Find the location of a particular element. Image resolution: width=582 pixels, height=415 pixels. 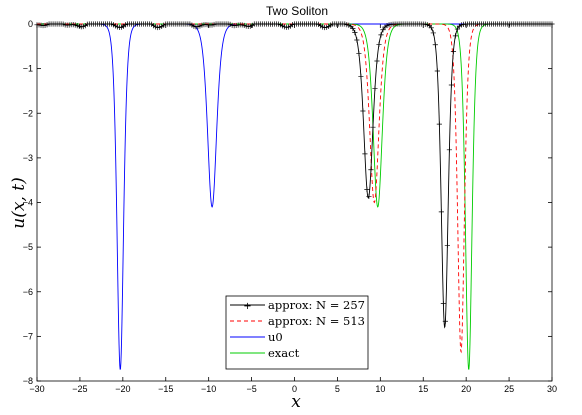

legend-box is located at coordinates (297, 332).